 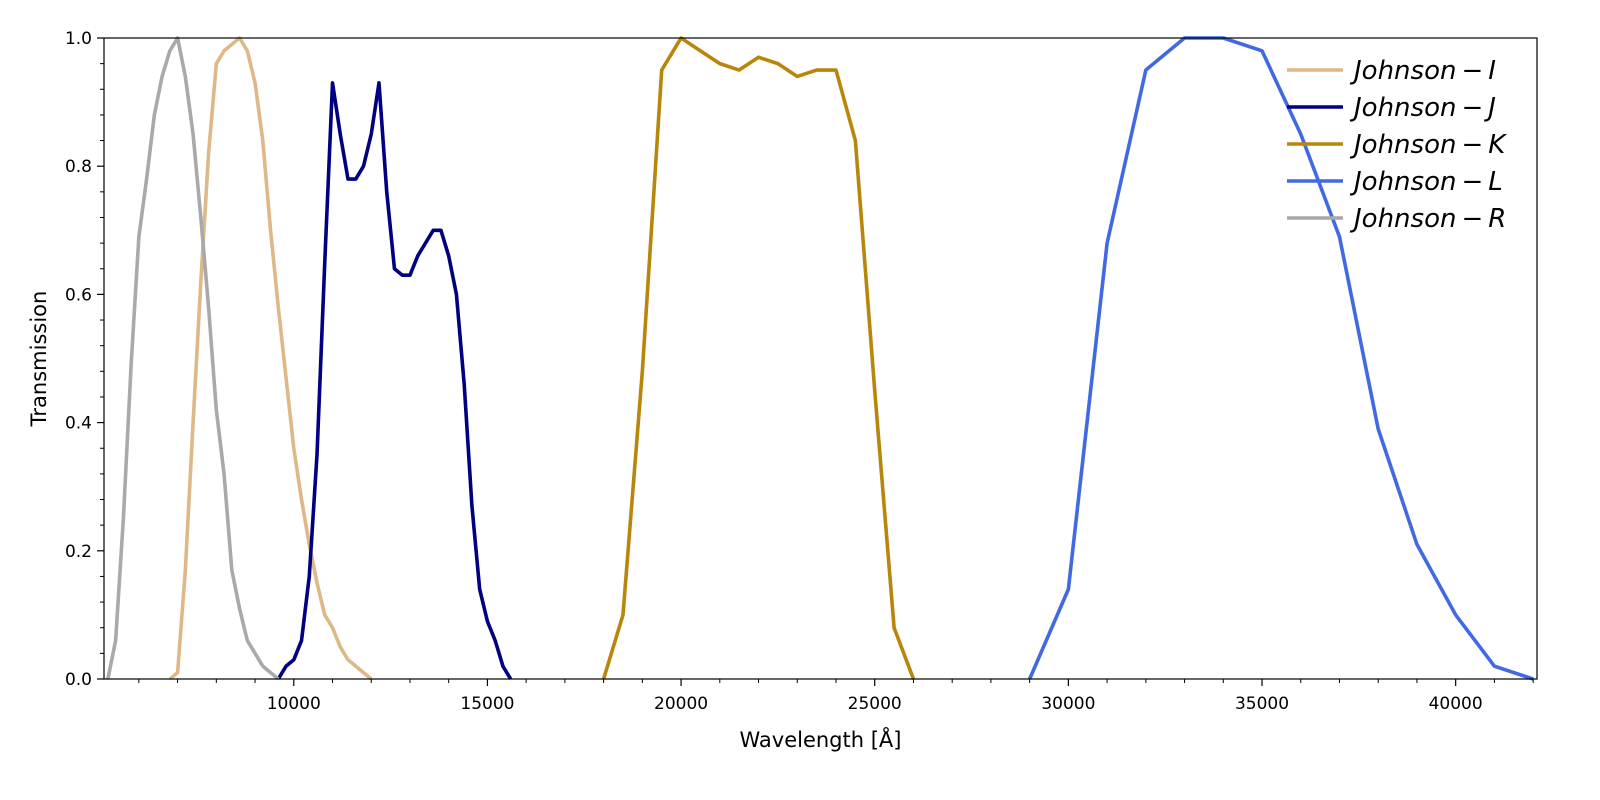 What do you see at coordinates (294, 704) in the screenshot?
I see `x-tick-label: 10000` at bounding box center [294, 704].